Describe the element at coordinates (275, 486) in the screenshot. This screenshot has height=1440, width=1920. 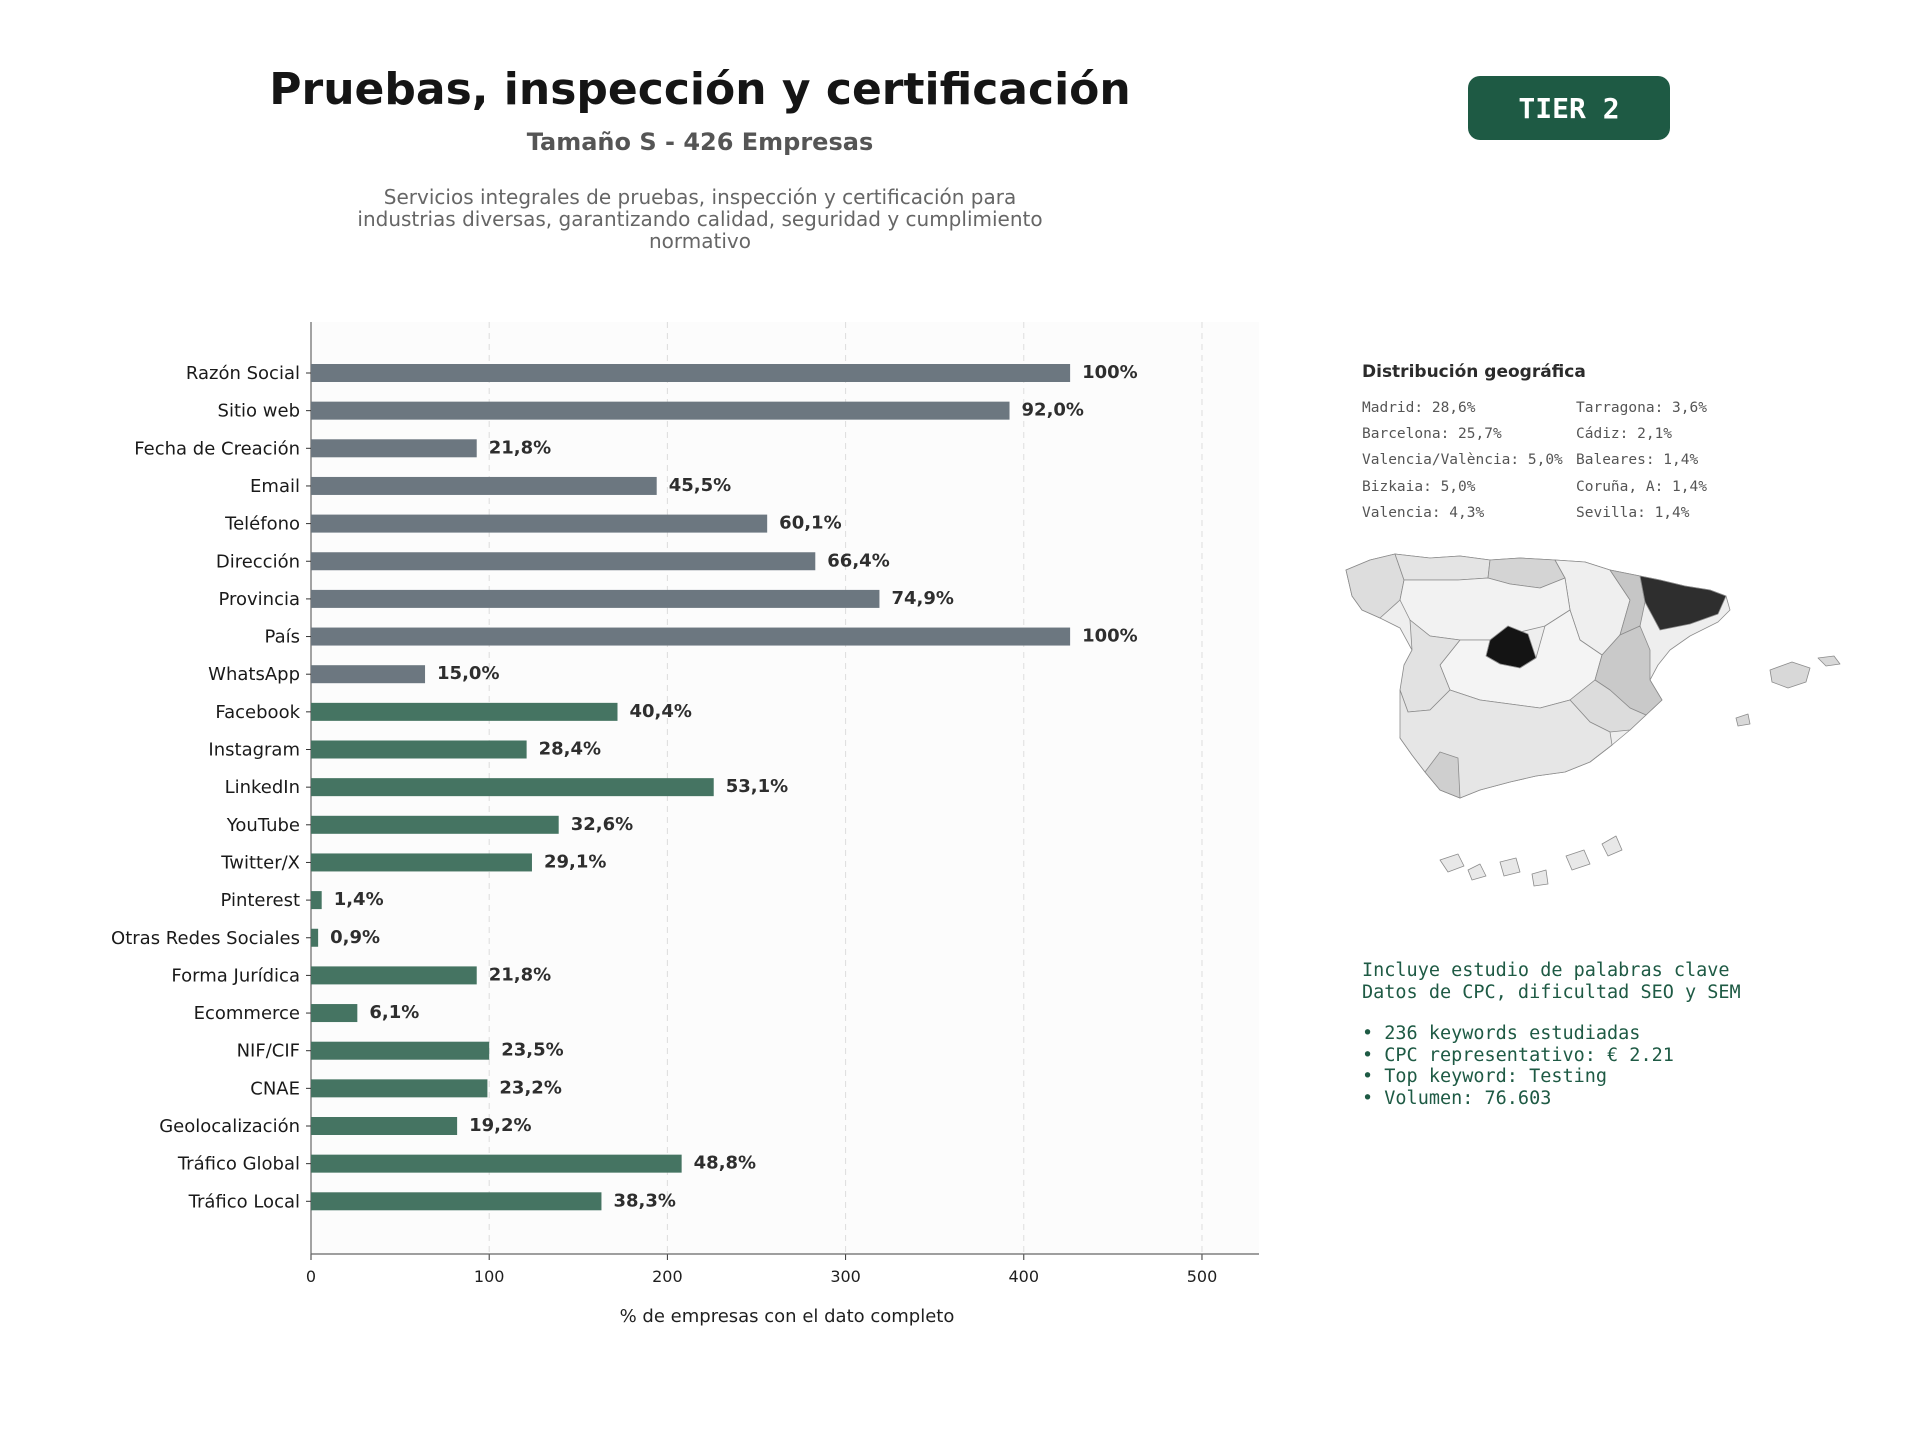
I see `category-label: Email` at that location.